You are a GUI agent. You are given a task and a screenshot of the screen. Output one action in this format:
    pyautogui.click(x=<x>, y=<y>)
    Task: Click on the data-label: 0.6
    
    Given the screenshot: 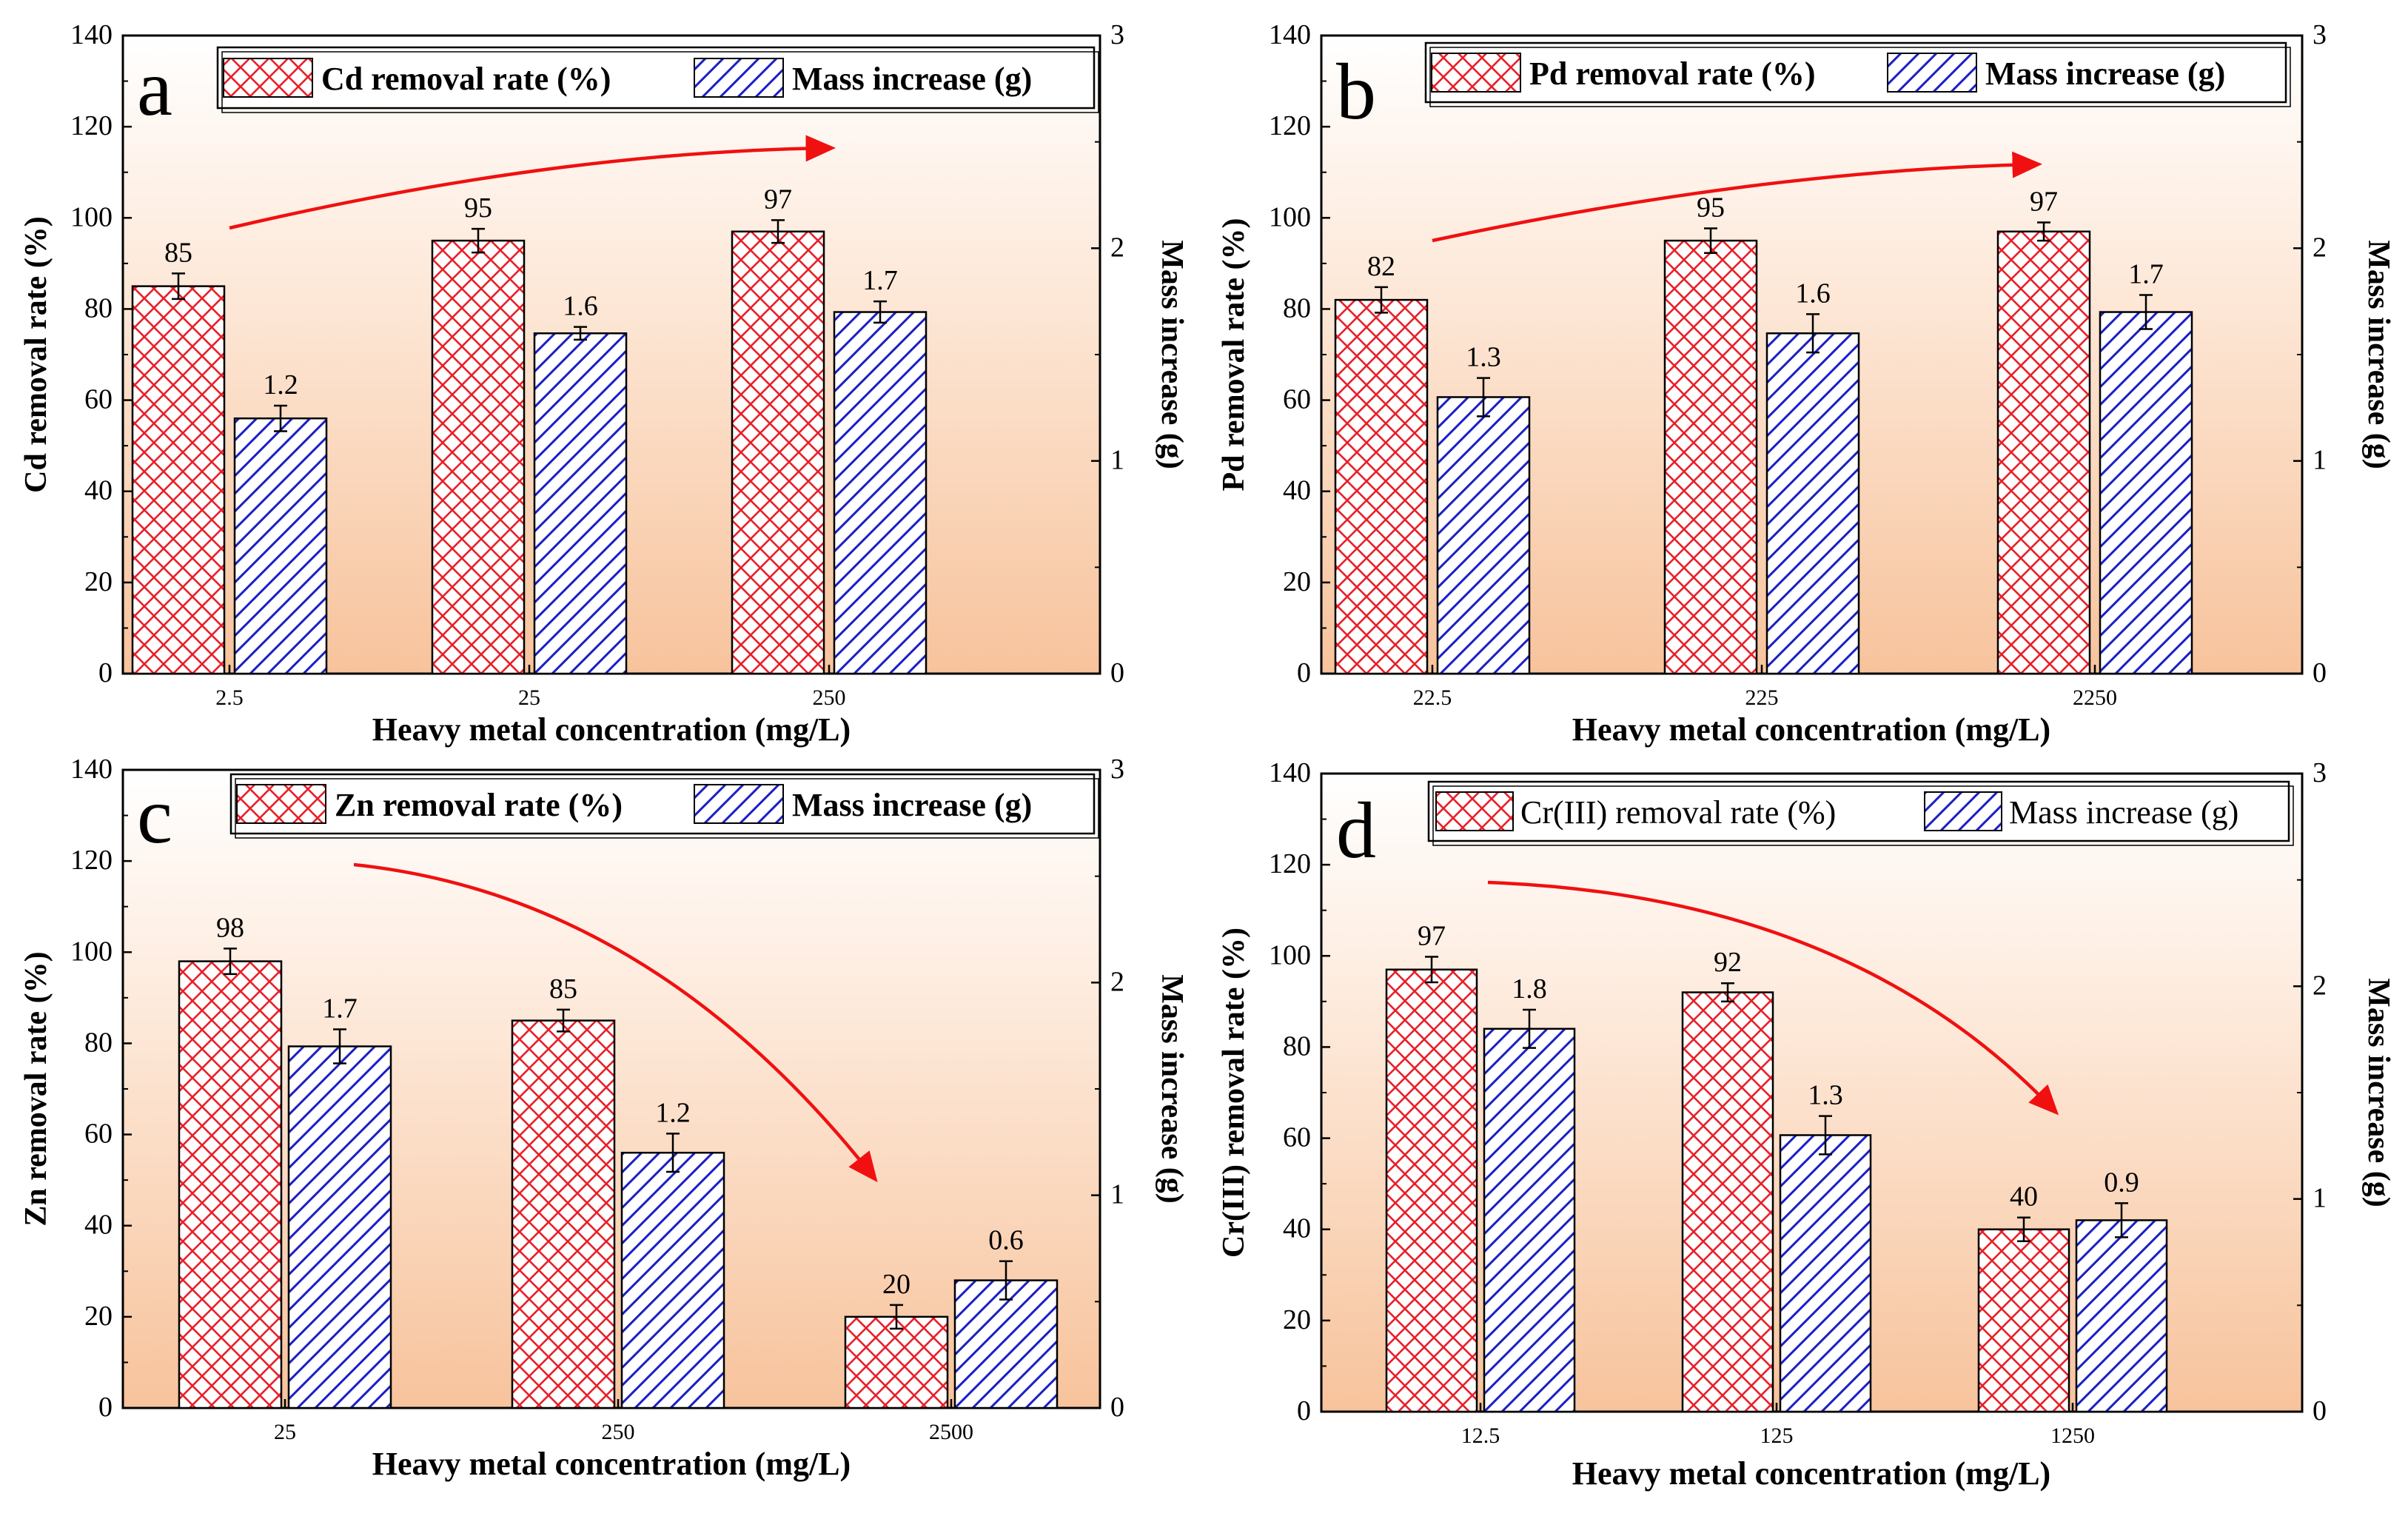 What is the action you would take?
    pyautogui.click(x=1006, y=1240)
    